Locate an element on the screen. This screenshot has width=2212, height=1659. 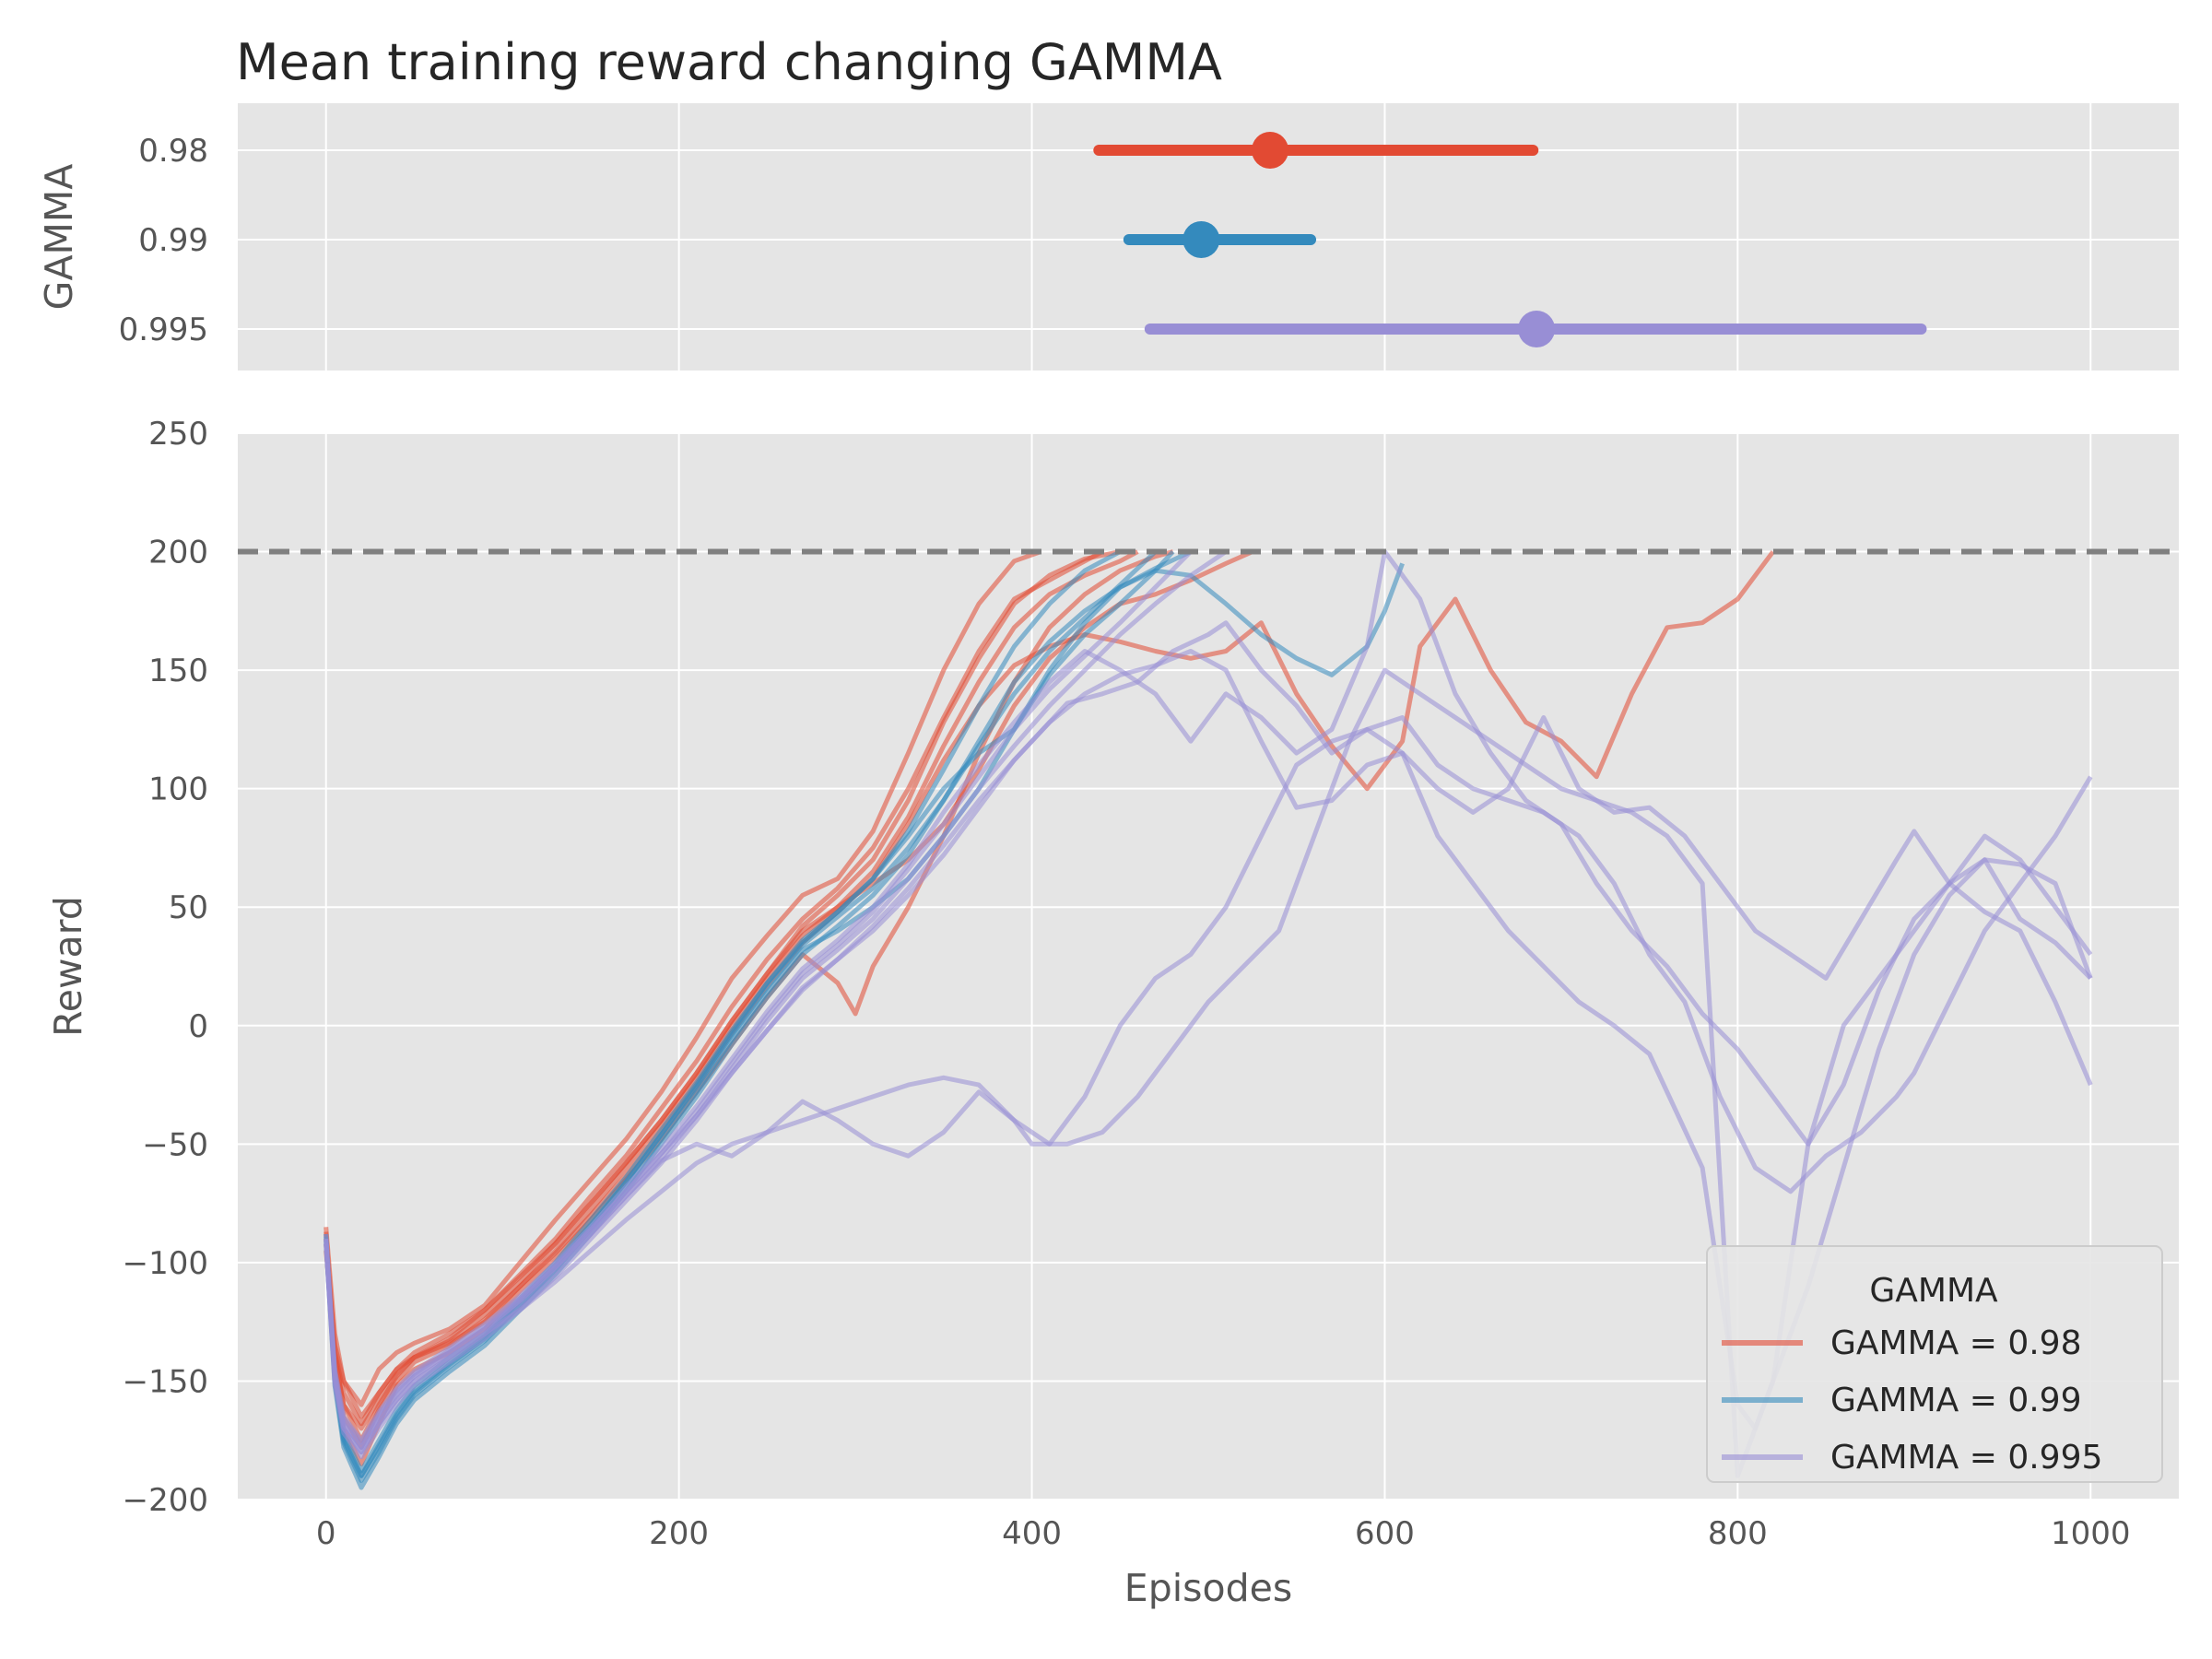
legend-entry-0.98: GAMMA = 0.98 is located at coordinates (1955, 1343).